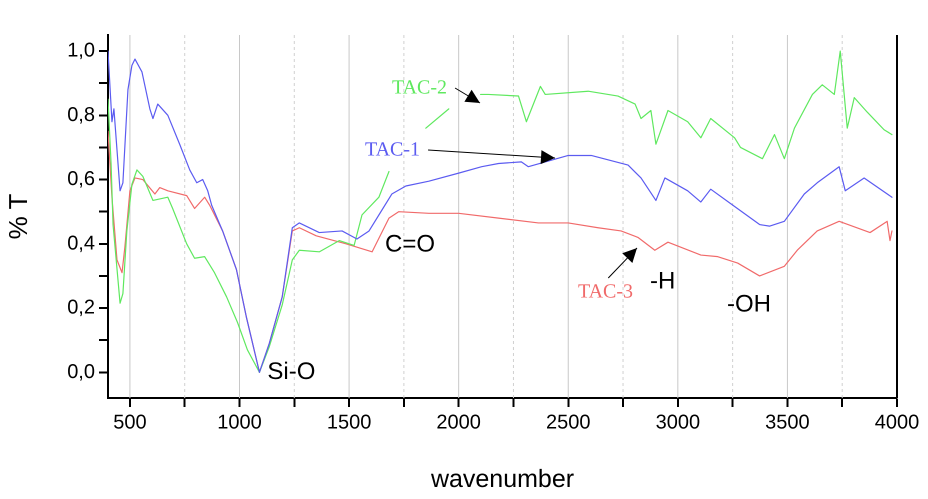 This screenshot has height=499, width=928. I want to click on y-tick-label: 0,8, so click(81, 115).